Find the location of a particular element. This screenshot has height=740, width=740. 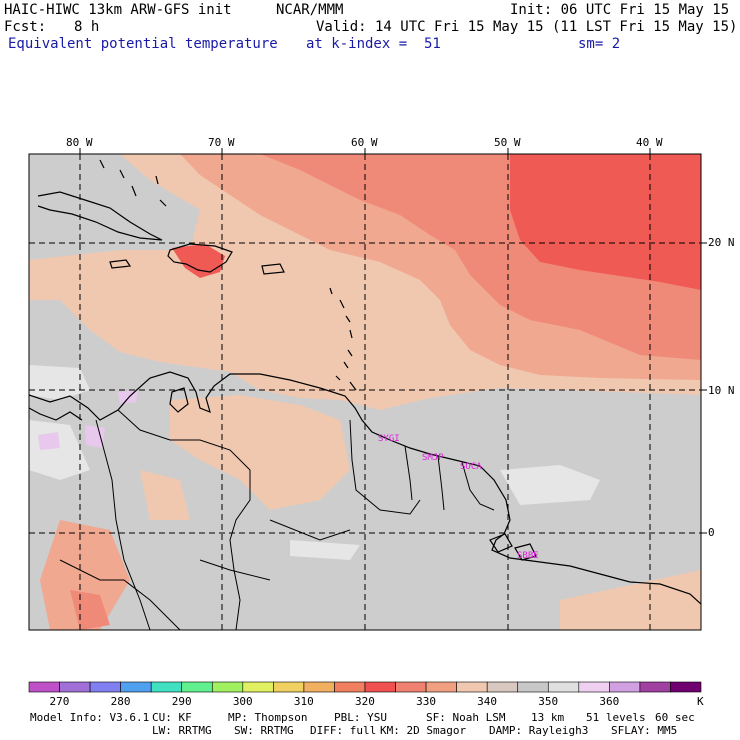

colorbar-tick-label: 280 is located at coordinates (120, 701).